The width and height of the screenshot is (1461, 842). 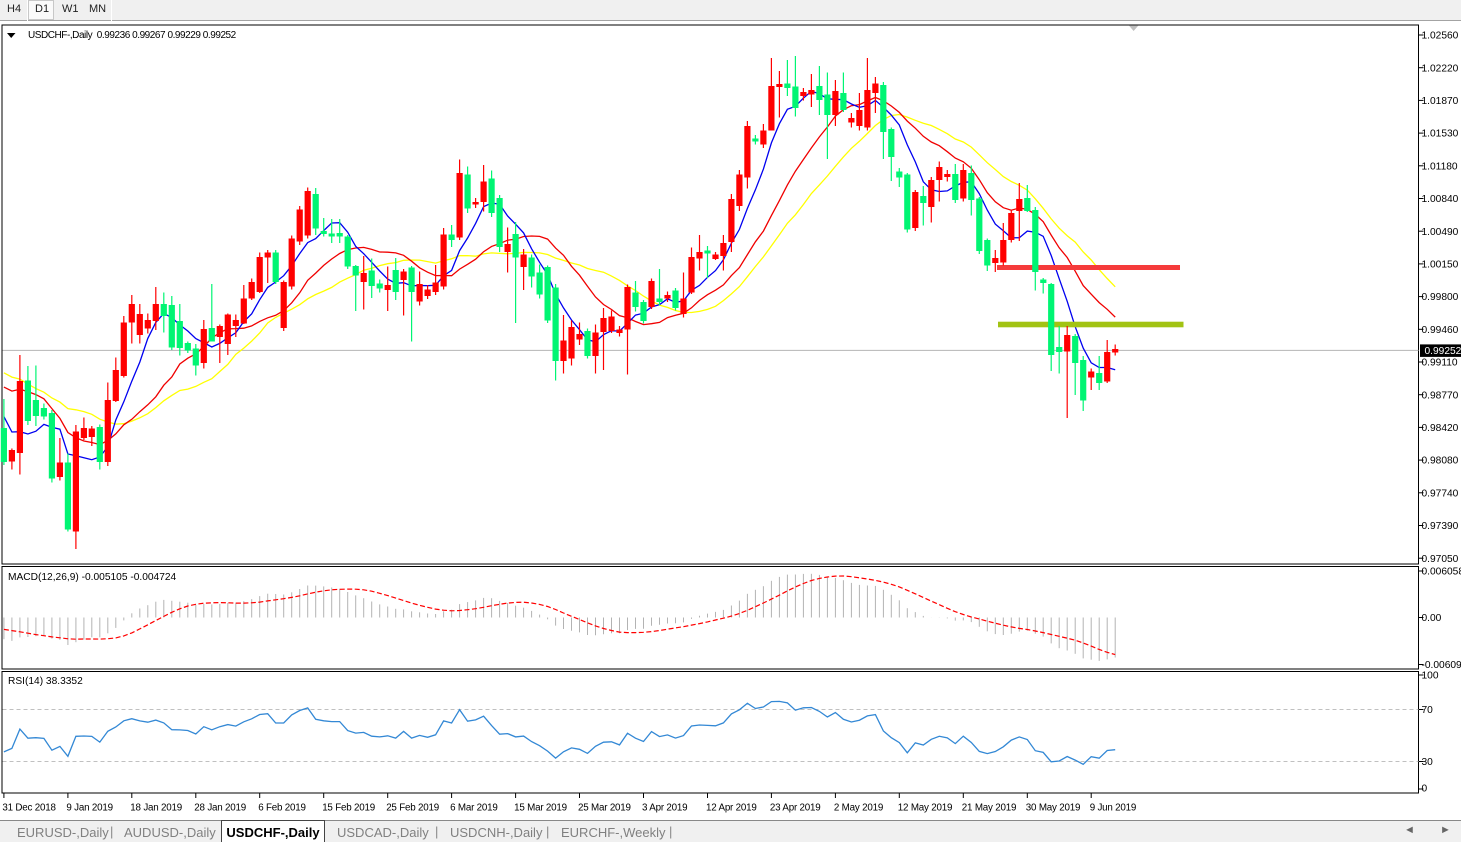 What do you see at coordinates (1440, 330) in the screenshot?
I see `svg-text: 0.99460` at bounding box center [1440, 330].